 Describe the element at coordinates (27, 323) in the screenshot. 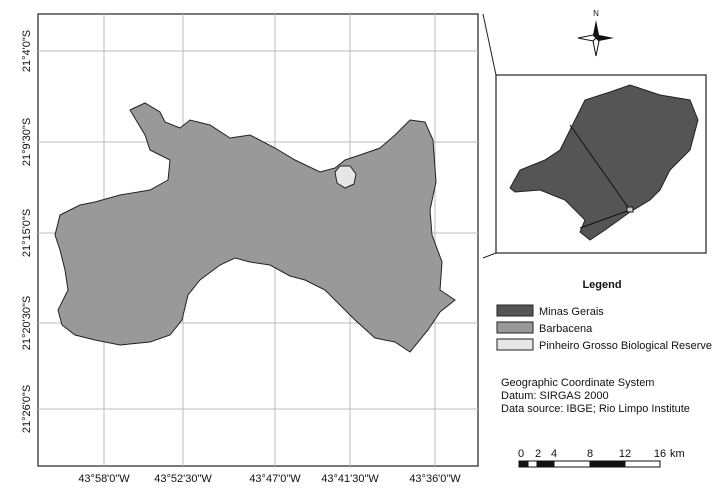

I see `latitude-label: 21°20'30"S` at that location.